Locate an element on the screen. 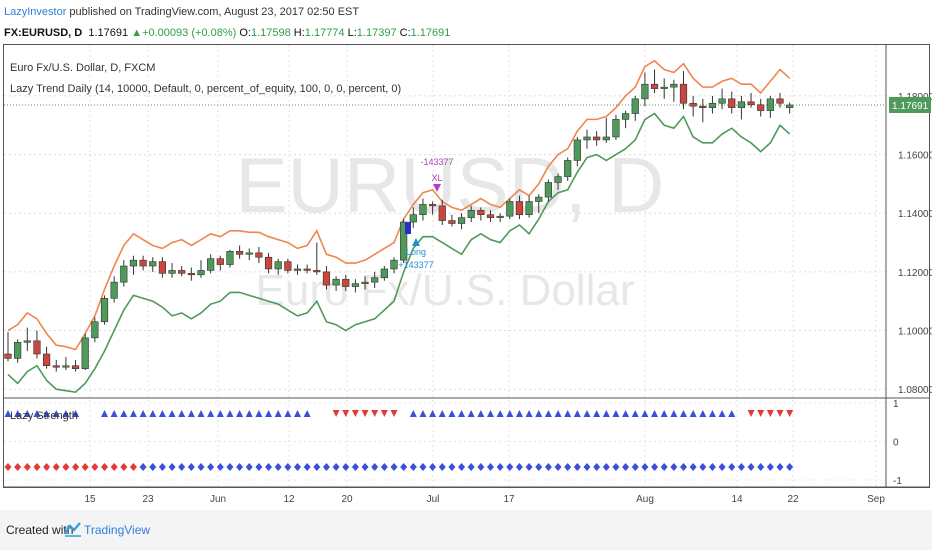 This screenshot has height=550, width=932. tradingview-logo-icon is located at coordinates (72, 529).